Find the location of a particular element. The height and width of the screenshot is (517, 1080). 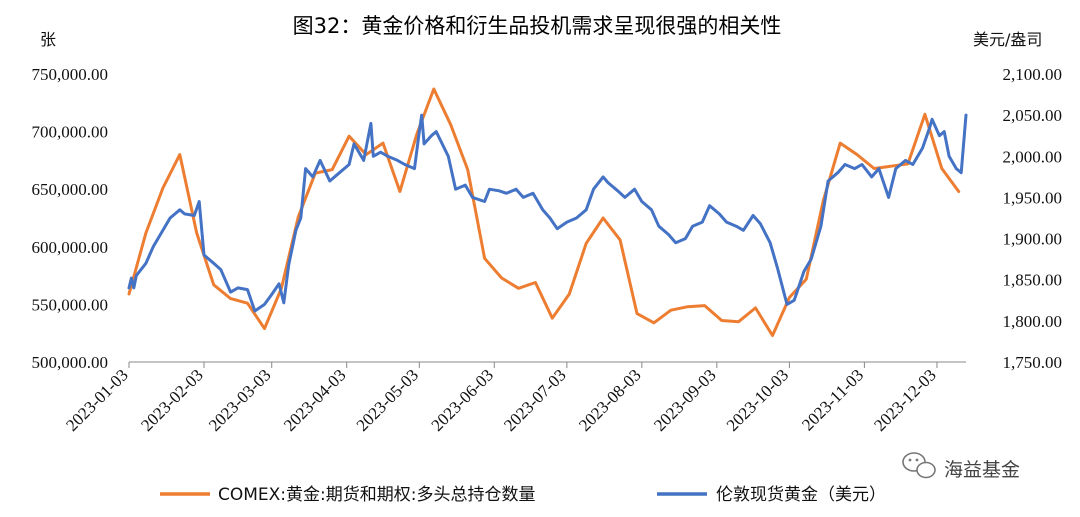

left-axis-unit: 张 is located at coordinates (48, 39).